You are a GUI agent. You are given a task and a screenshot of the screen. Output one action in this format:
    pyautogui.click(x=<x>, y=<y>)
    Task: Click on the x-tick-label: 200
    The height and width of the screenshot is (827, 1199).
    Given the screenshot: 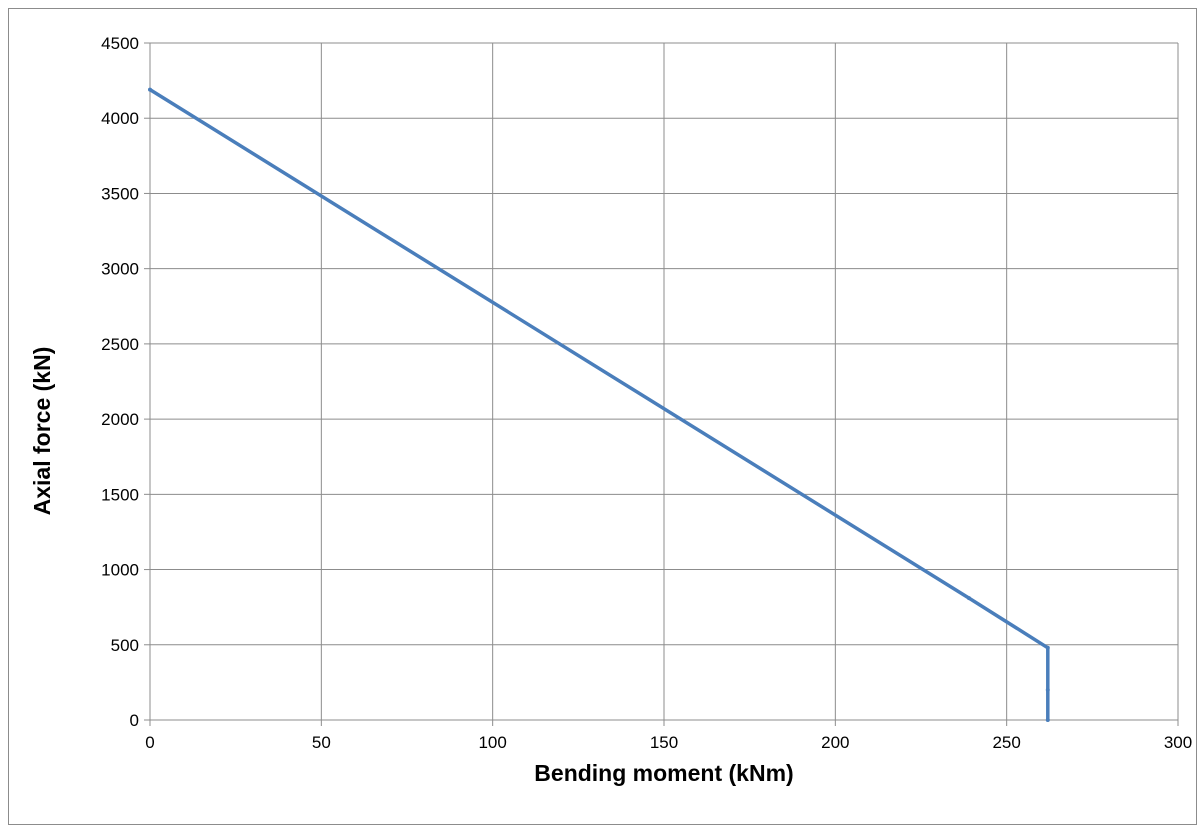 What is the action you would take?
    pyautogui.click(x=835, y=742)
    